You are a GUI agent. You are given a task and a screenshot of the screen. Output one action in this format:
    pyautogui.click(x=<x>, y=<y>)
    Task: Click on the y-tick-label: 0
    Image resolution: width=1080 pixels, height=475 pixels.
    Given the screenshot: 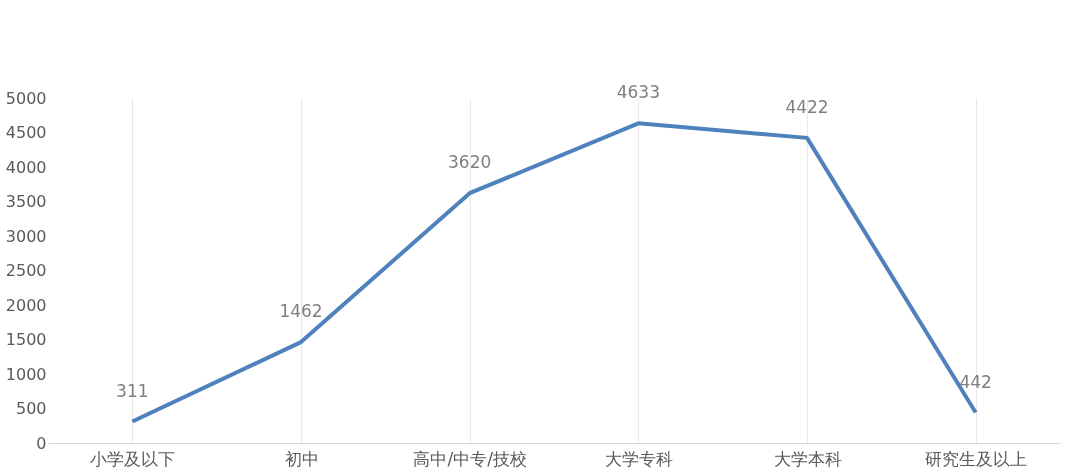 What is the action you would take?
    pyautogui.click(x=41, y=443)
    